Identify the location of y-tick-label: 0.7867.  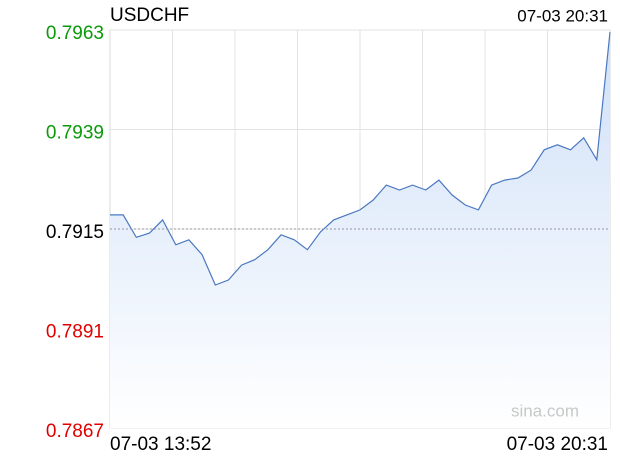
(75, 431).